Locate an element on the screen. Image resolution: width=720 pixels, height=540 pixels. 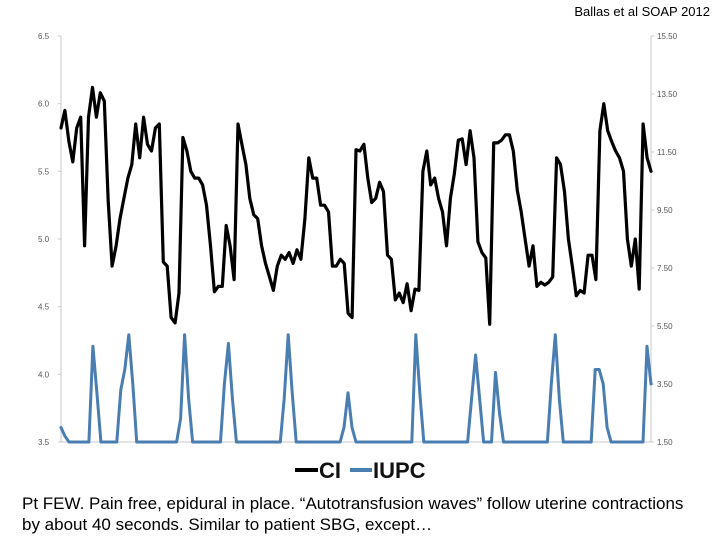
legend-label-ci: CI is located at coordinates (330, 470).